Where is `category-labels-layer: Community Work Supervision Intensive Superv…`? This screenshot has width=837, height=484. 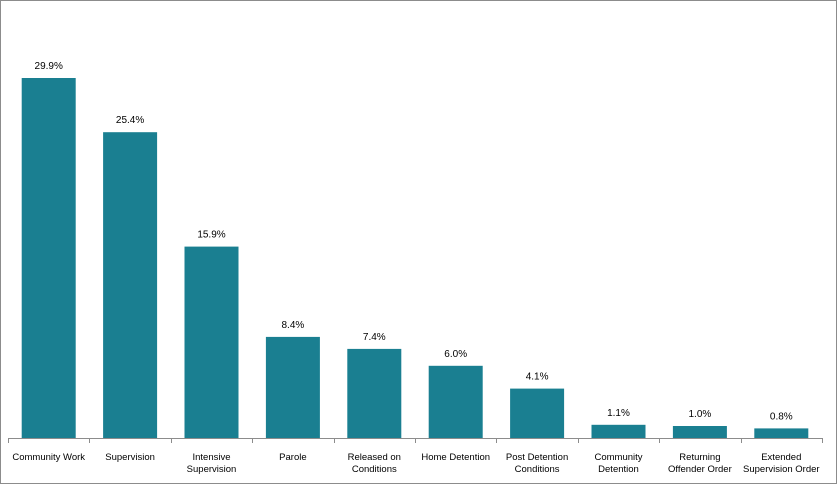
category-labels-layer: Community Work Supervision Intensive Superv… is located at coordinates (415, 463).